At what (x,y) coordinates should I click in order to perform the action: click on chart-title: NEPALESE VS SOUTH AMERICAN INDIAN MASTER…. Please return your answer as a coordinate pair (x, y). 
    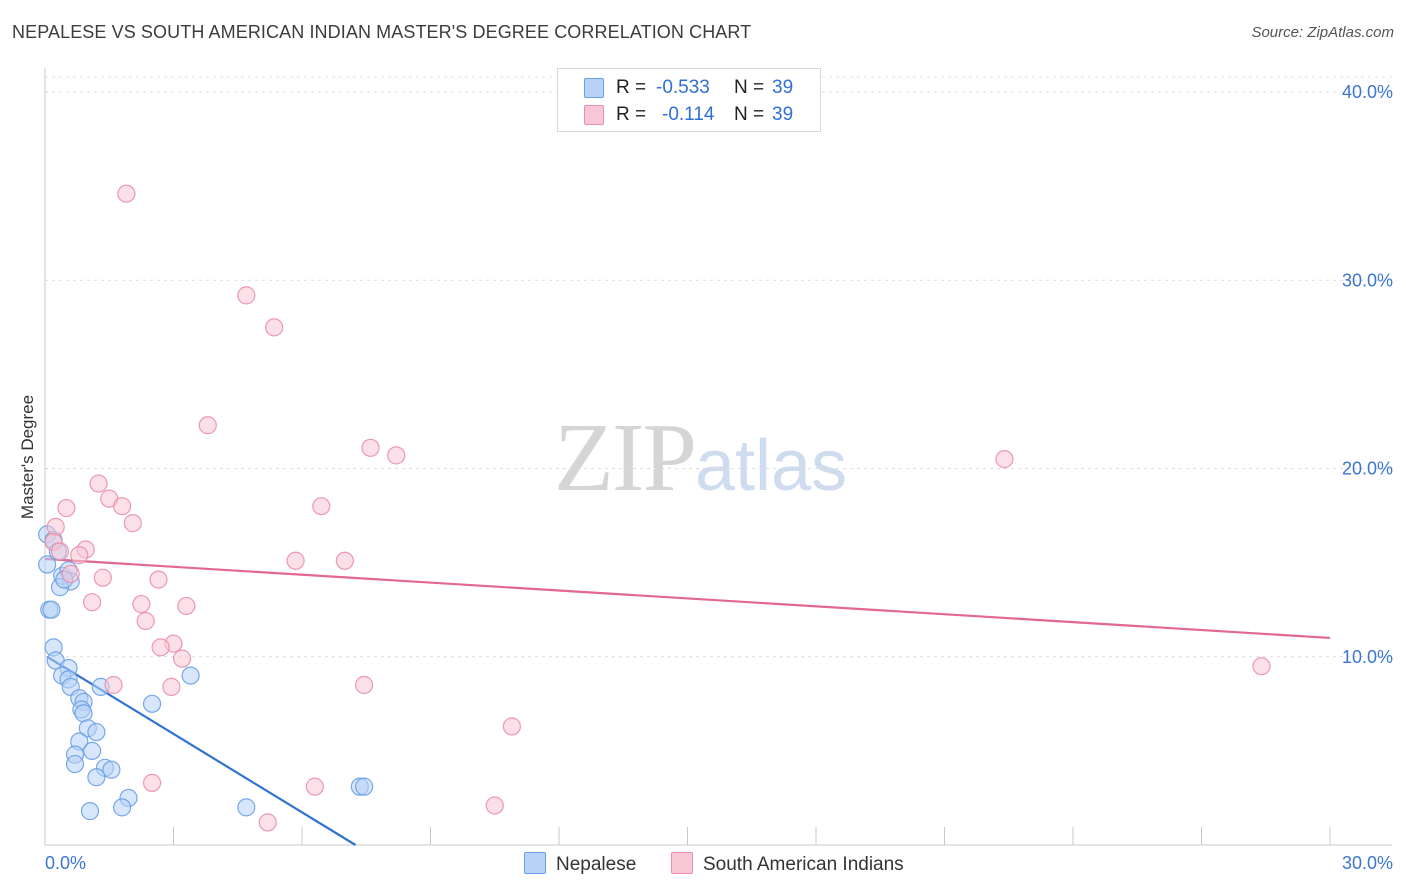
    Looking at the image, I should click on (382, 32).